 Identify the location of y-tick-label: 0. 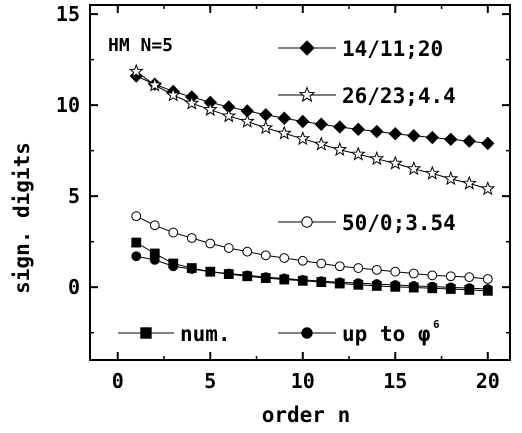
(74, 287).